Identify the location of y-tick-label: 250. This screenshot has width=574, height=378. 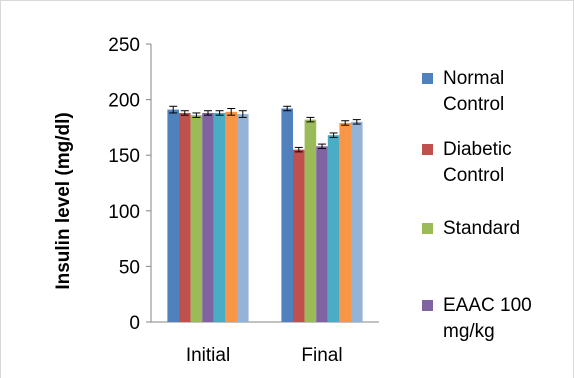
(124, 45).